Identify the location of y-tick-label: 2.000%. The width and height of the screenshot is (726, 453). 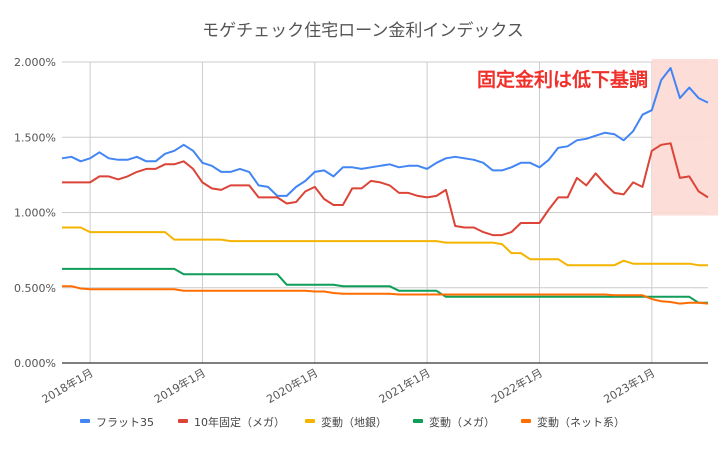
(35, 62).